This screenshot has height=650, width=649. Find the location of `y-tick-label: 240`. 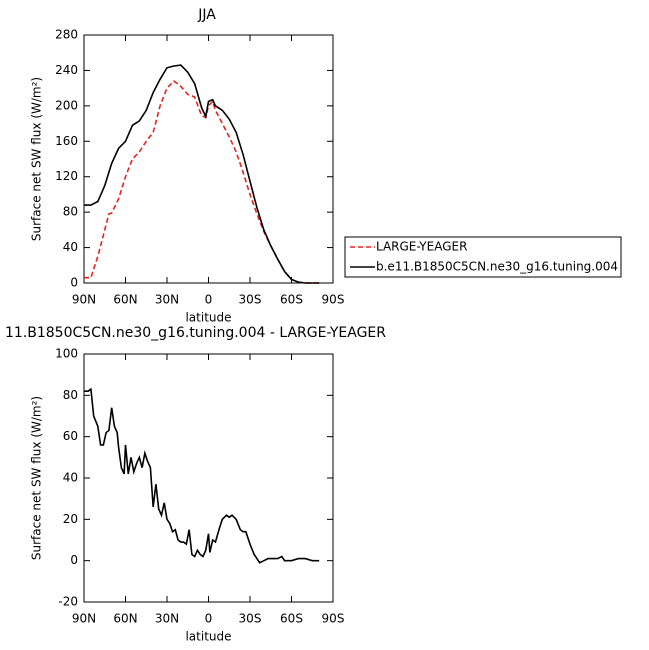

y-tick-label: 240 is located at coordinates (66, 70).